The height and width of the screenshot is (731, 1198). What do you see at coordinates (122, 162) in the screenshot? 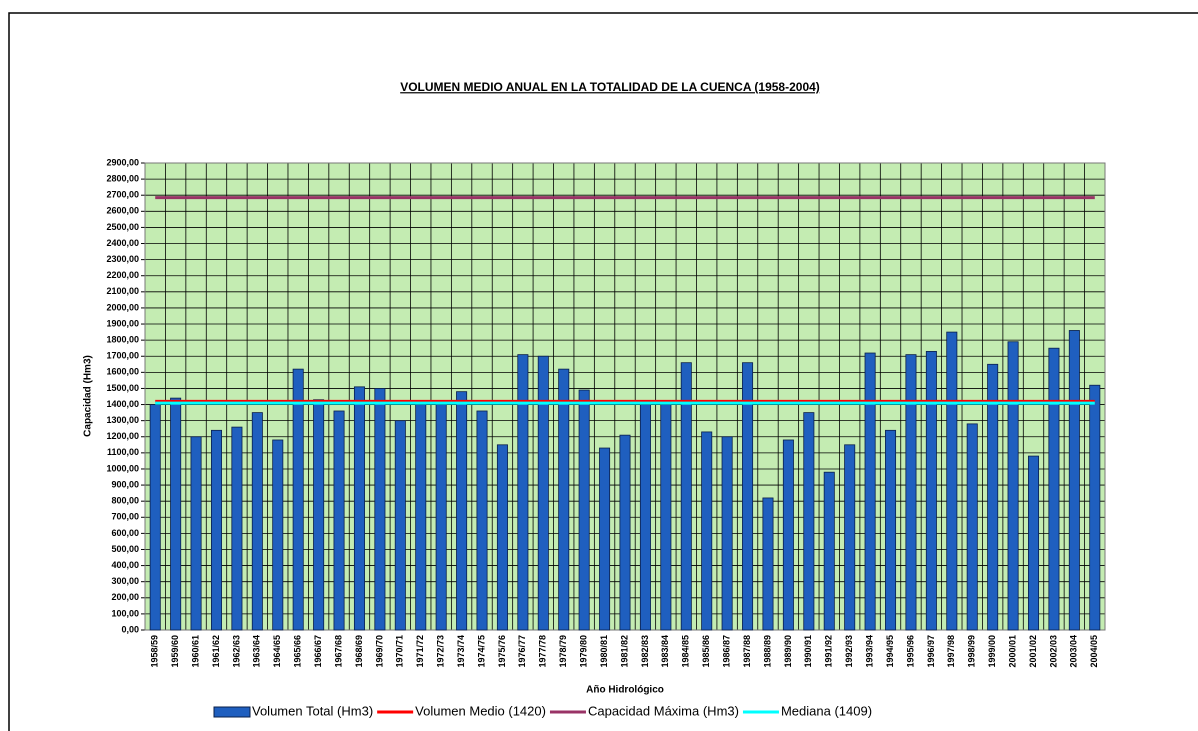
I see `y-tick-label: 2900,00` at bounding box center [122, 162].